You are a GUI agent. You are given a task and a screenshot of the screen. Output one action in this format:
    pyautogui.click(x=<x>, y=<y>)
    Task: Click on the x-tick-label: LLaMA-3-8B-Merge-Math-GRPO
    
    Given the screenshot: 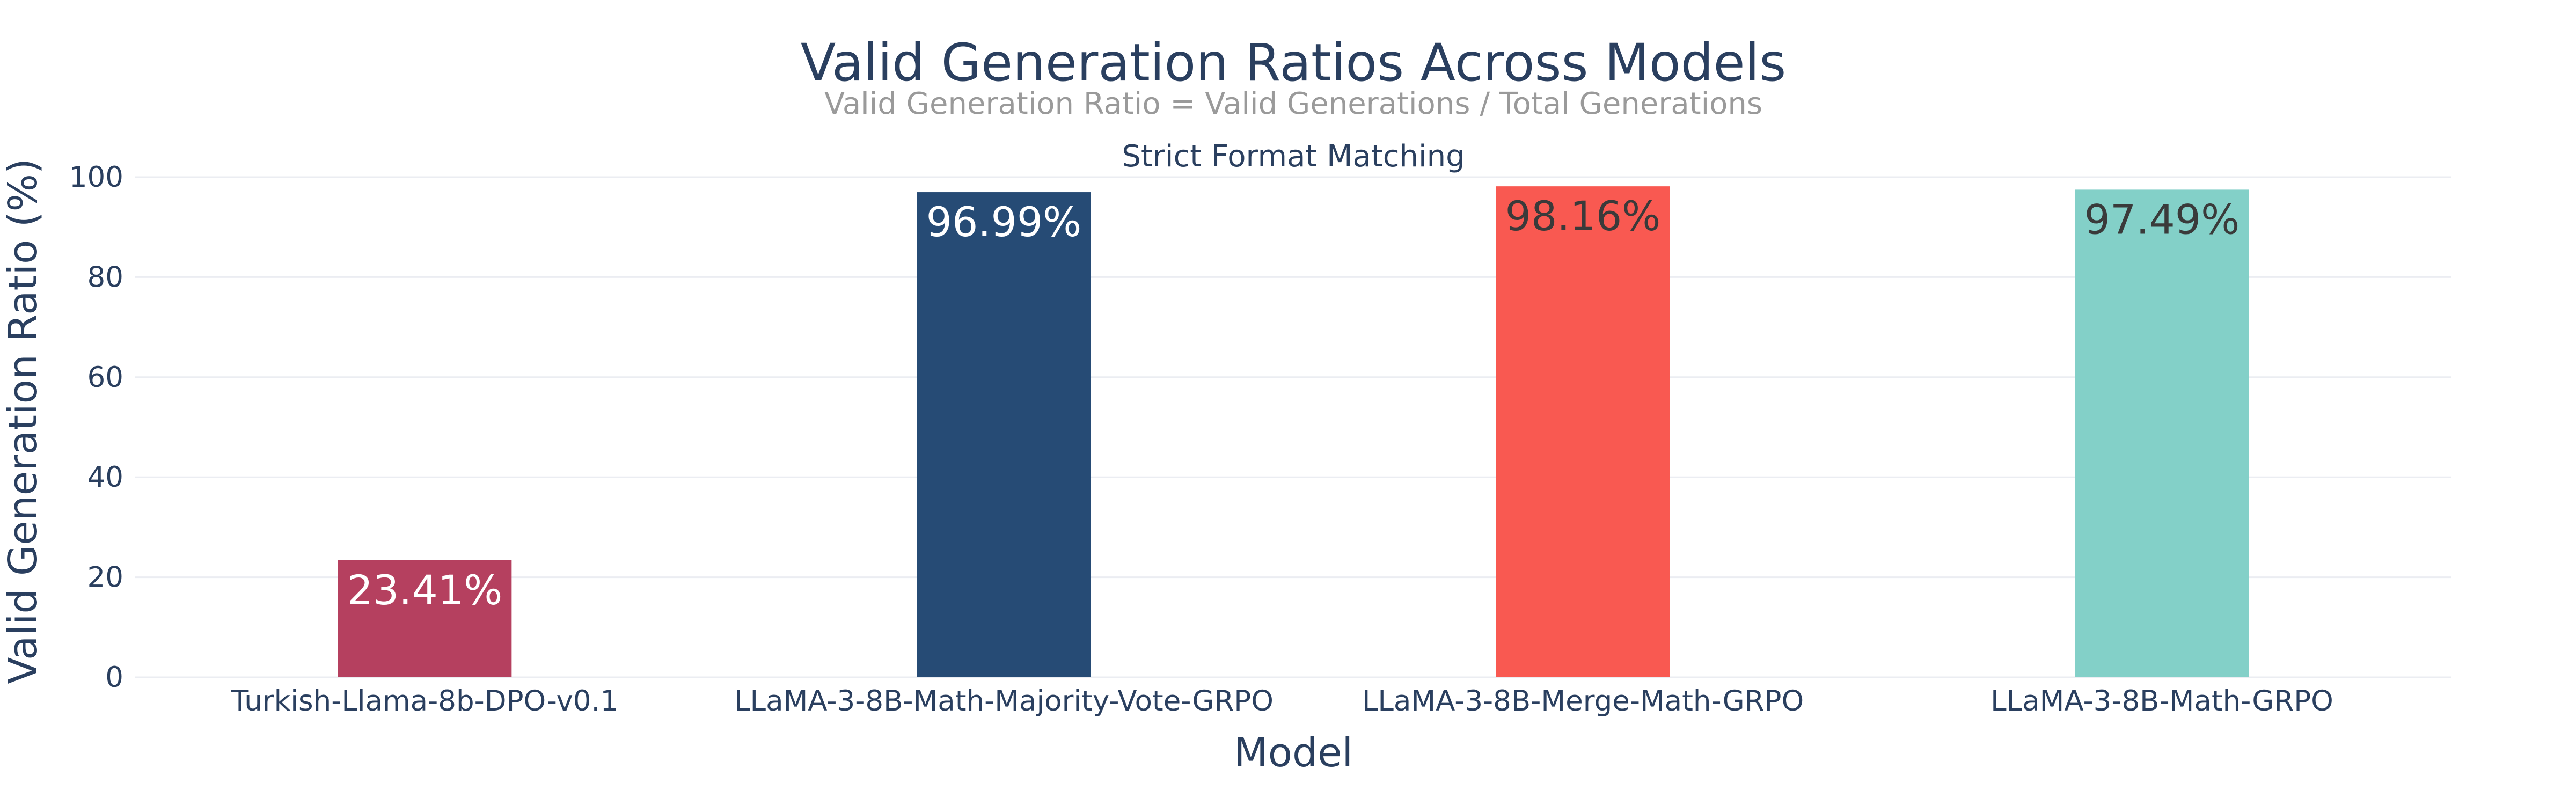 What is the action you would take?
    pyautogui.click(x=1583, y=701)
    